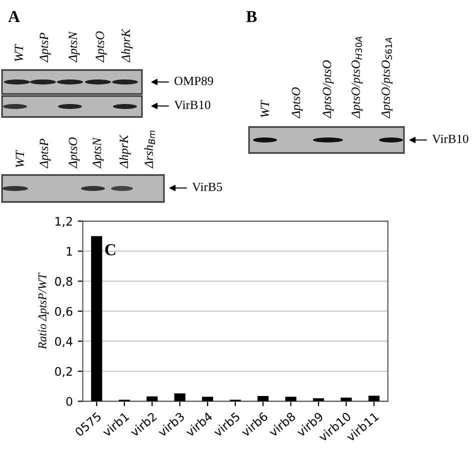  Describe the element at coordinates (357, 77) in the screenshot. I see `text: ΔptsO/ptsO$_{H30A}$` at that location.